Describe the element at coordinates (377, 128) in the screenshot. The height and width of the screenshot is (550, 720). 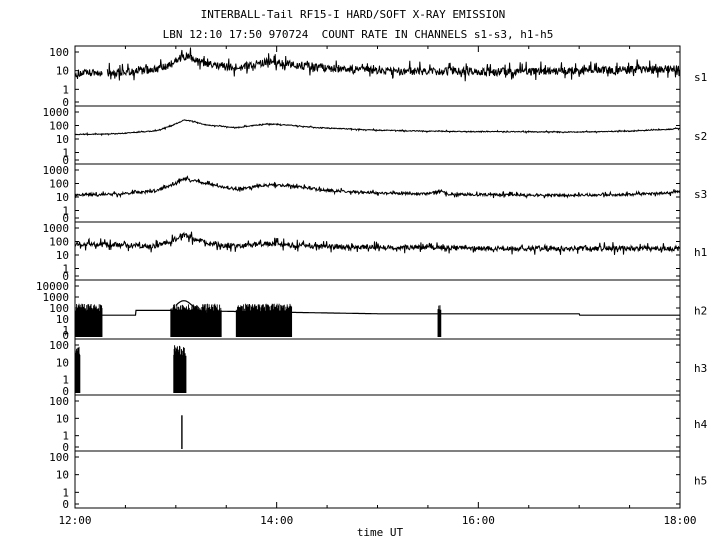
I see `series-line-s2` at that location.